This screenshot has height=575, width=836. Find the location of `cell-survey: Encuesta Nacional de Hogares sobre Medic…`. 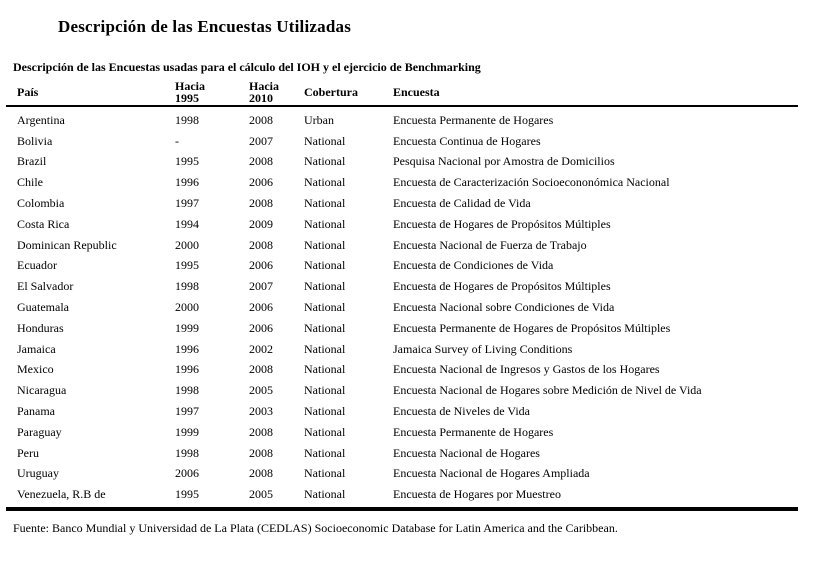

cell-survey: Encuesta Nacional de Hogares sobre Medic… is located at coordinates (547, 390).